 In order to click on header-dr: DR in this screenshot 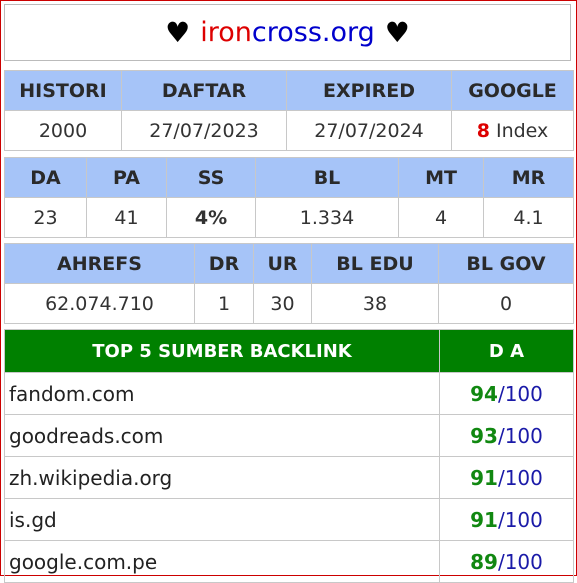, I will do `click(224, 263)`.